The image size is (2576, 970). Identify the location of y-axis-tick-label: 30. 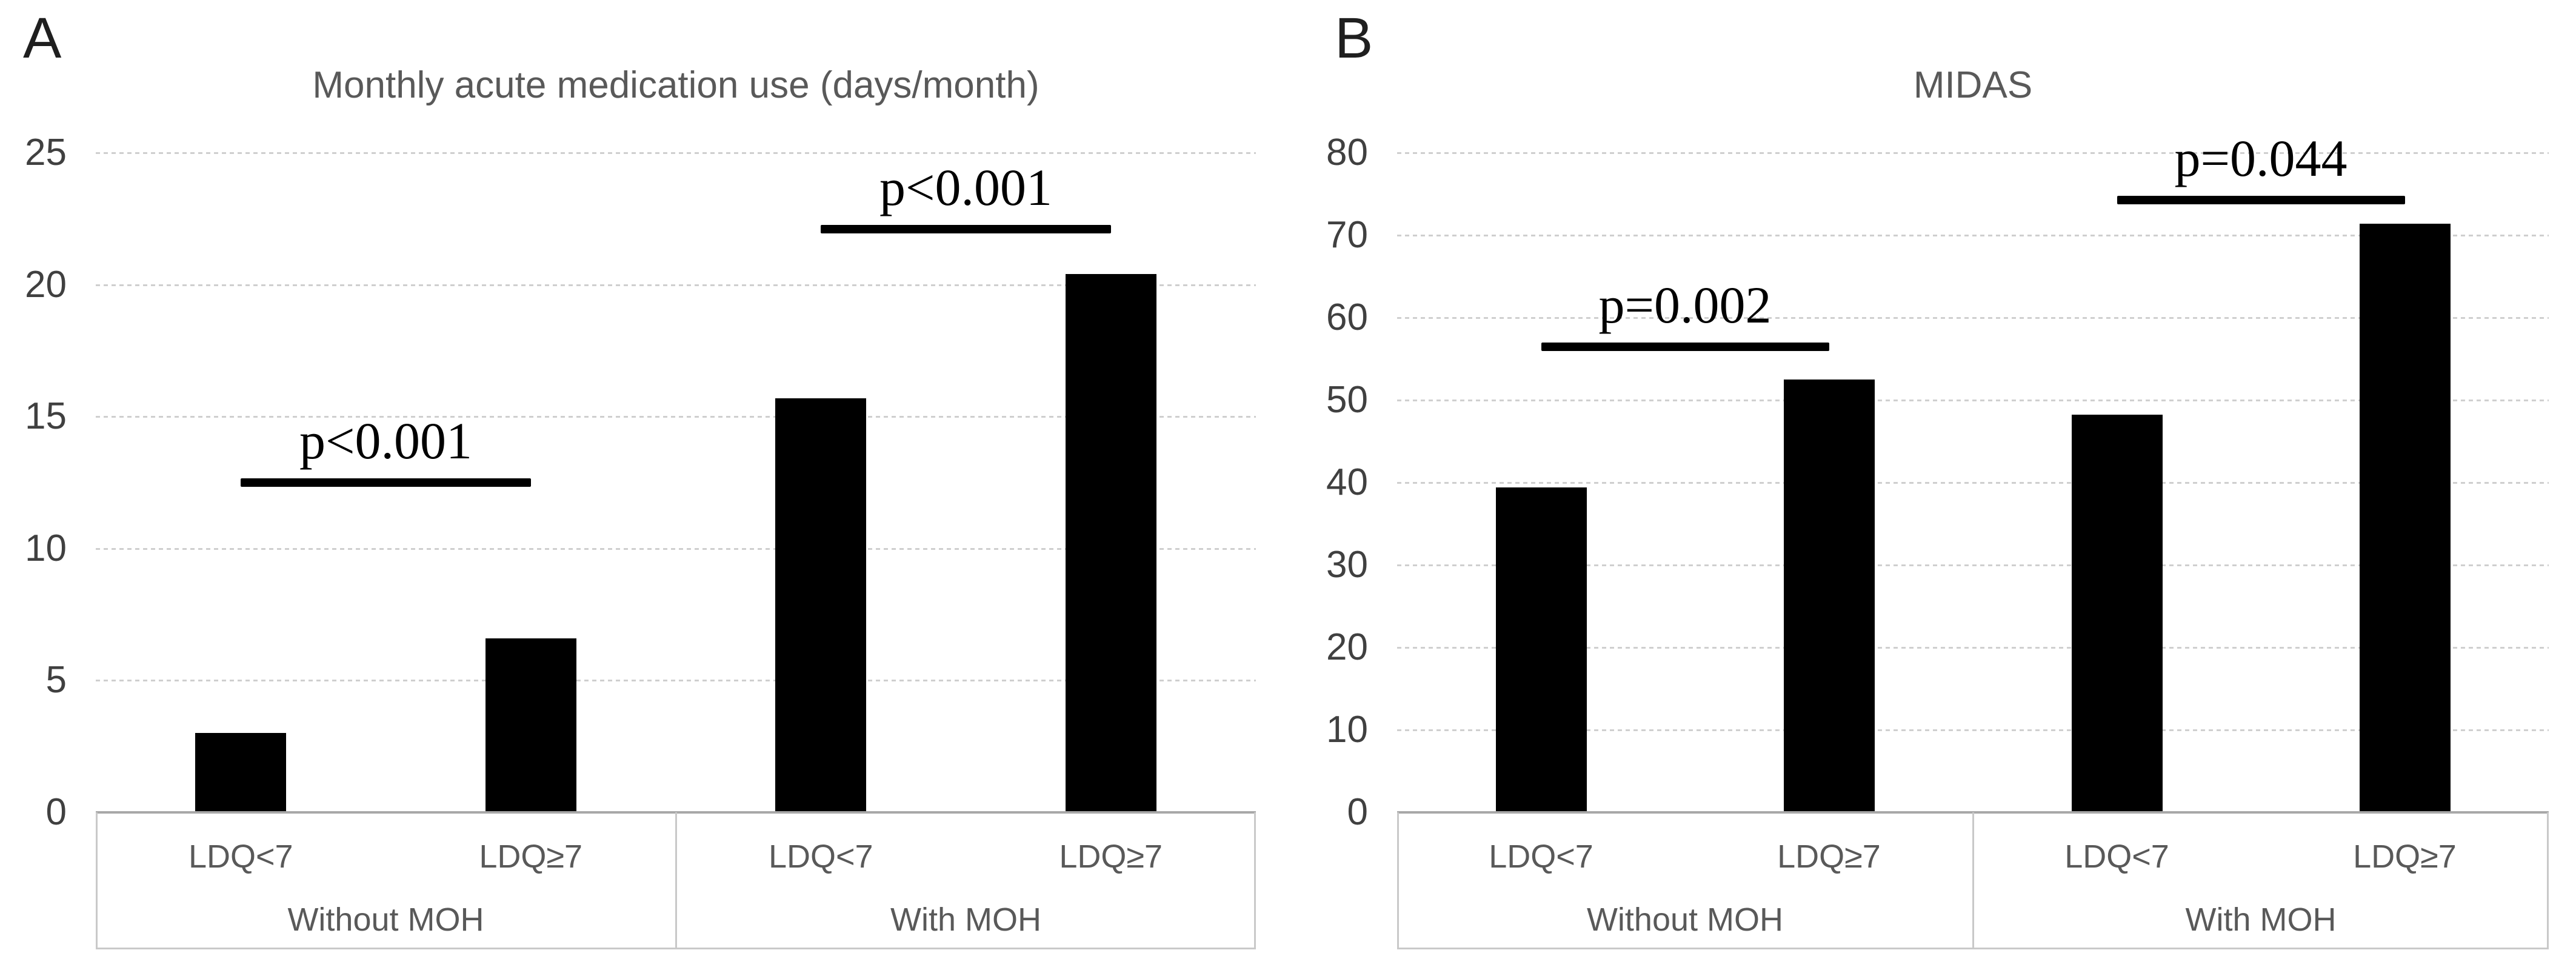
(1347, 565).